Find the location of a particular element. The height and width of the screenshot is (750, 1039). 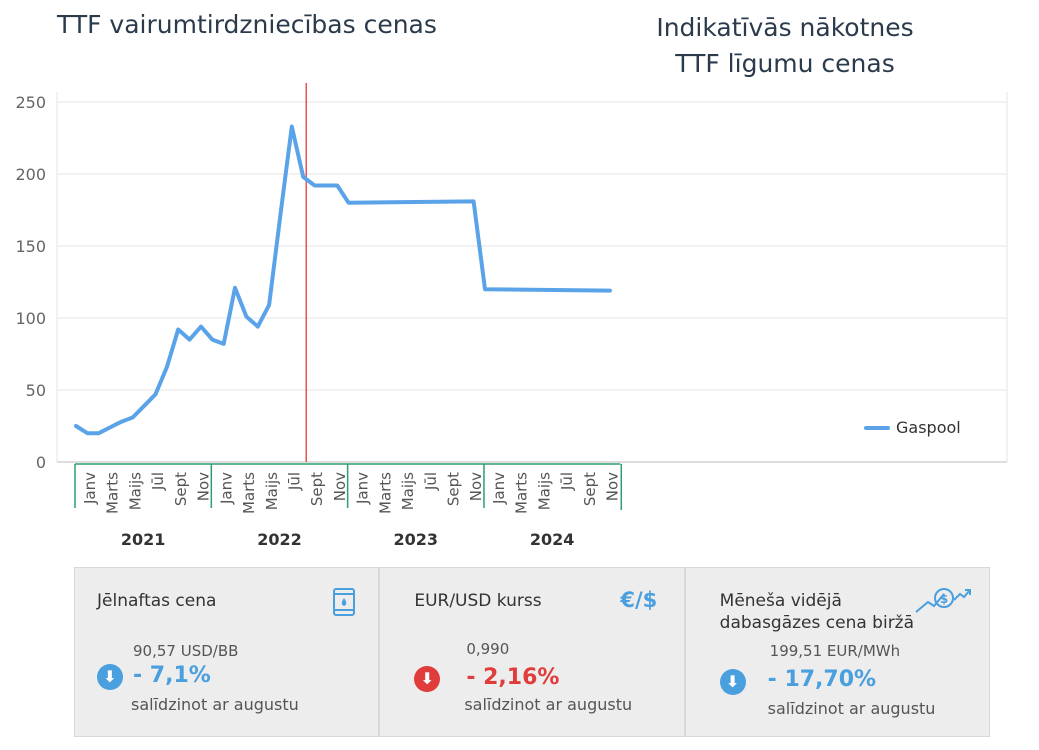

dollar-growth-icon: $ is located at coordinates (943, 603).